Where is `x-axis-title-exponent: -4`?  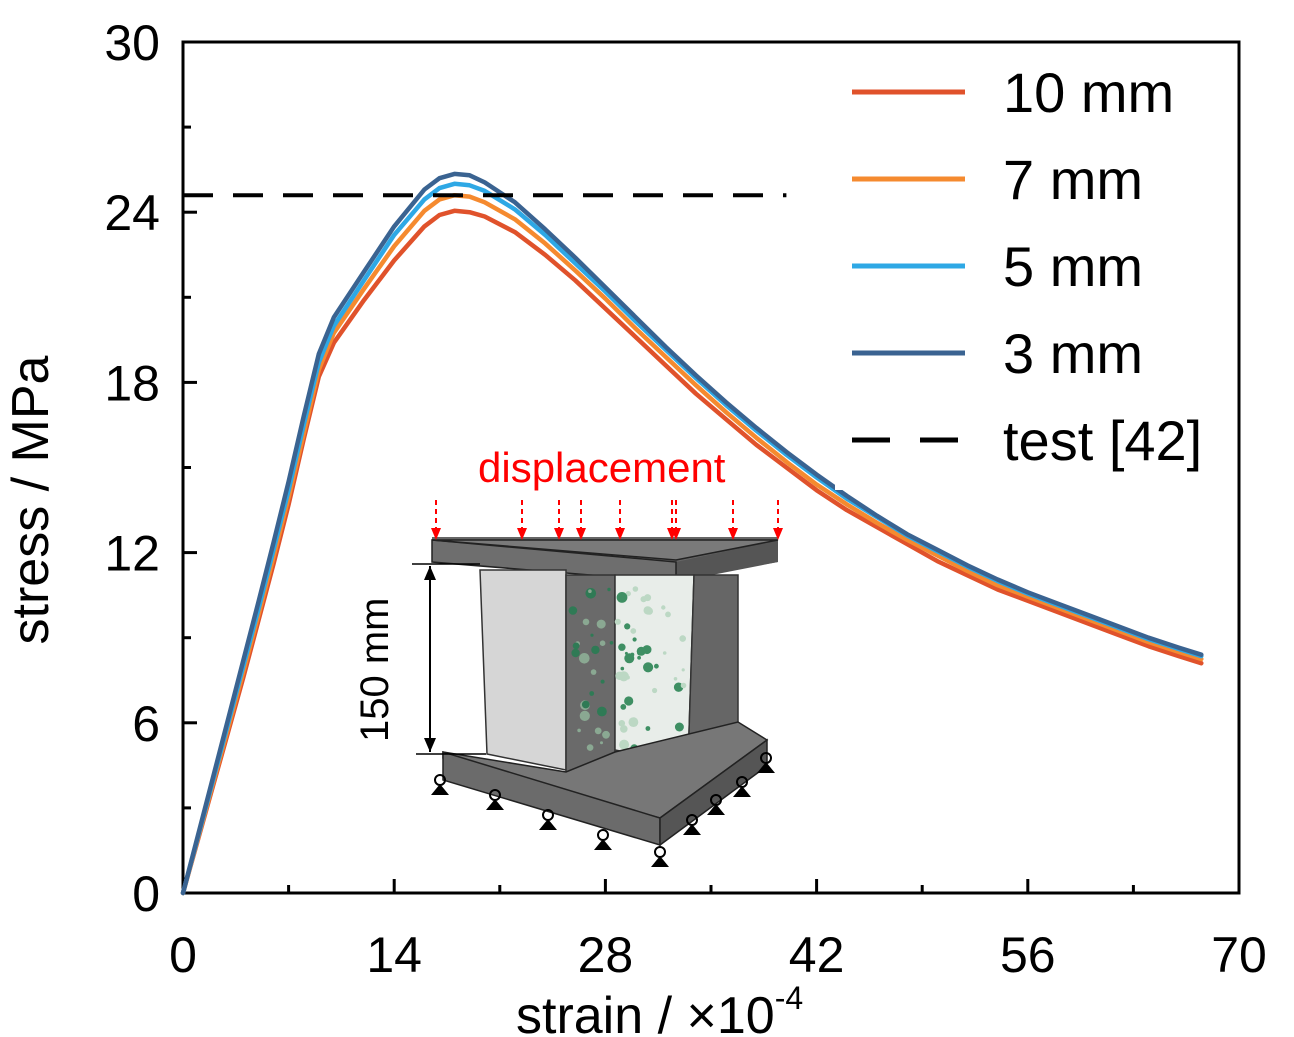 x-axis-title-exponent: -4 is located at coordinates (789, 998).